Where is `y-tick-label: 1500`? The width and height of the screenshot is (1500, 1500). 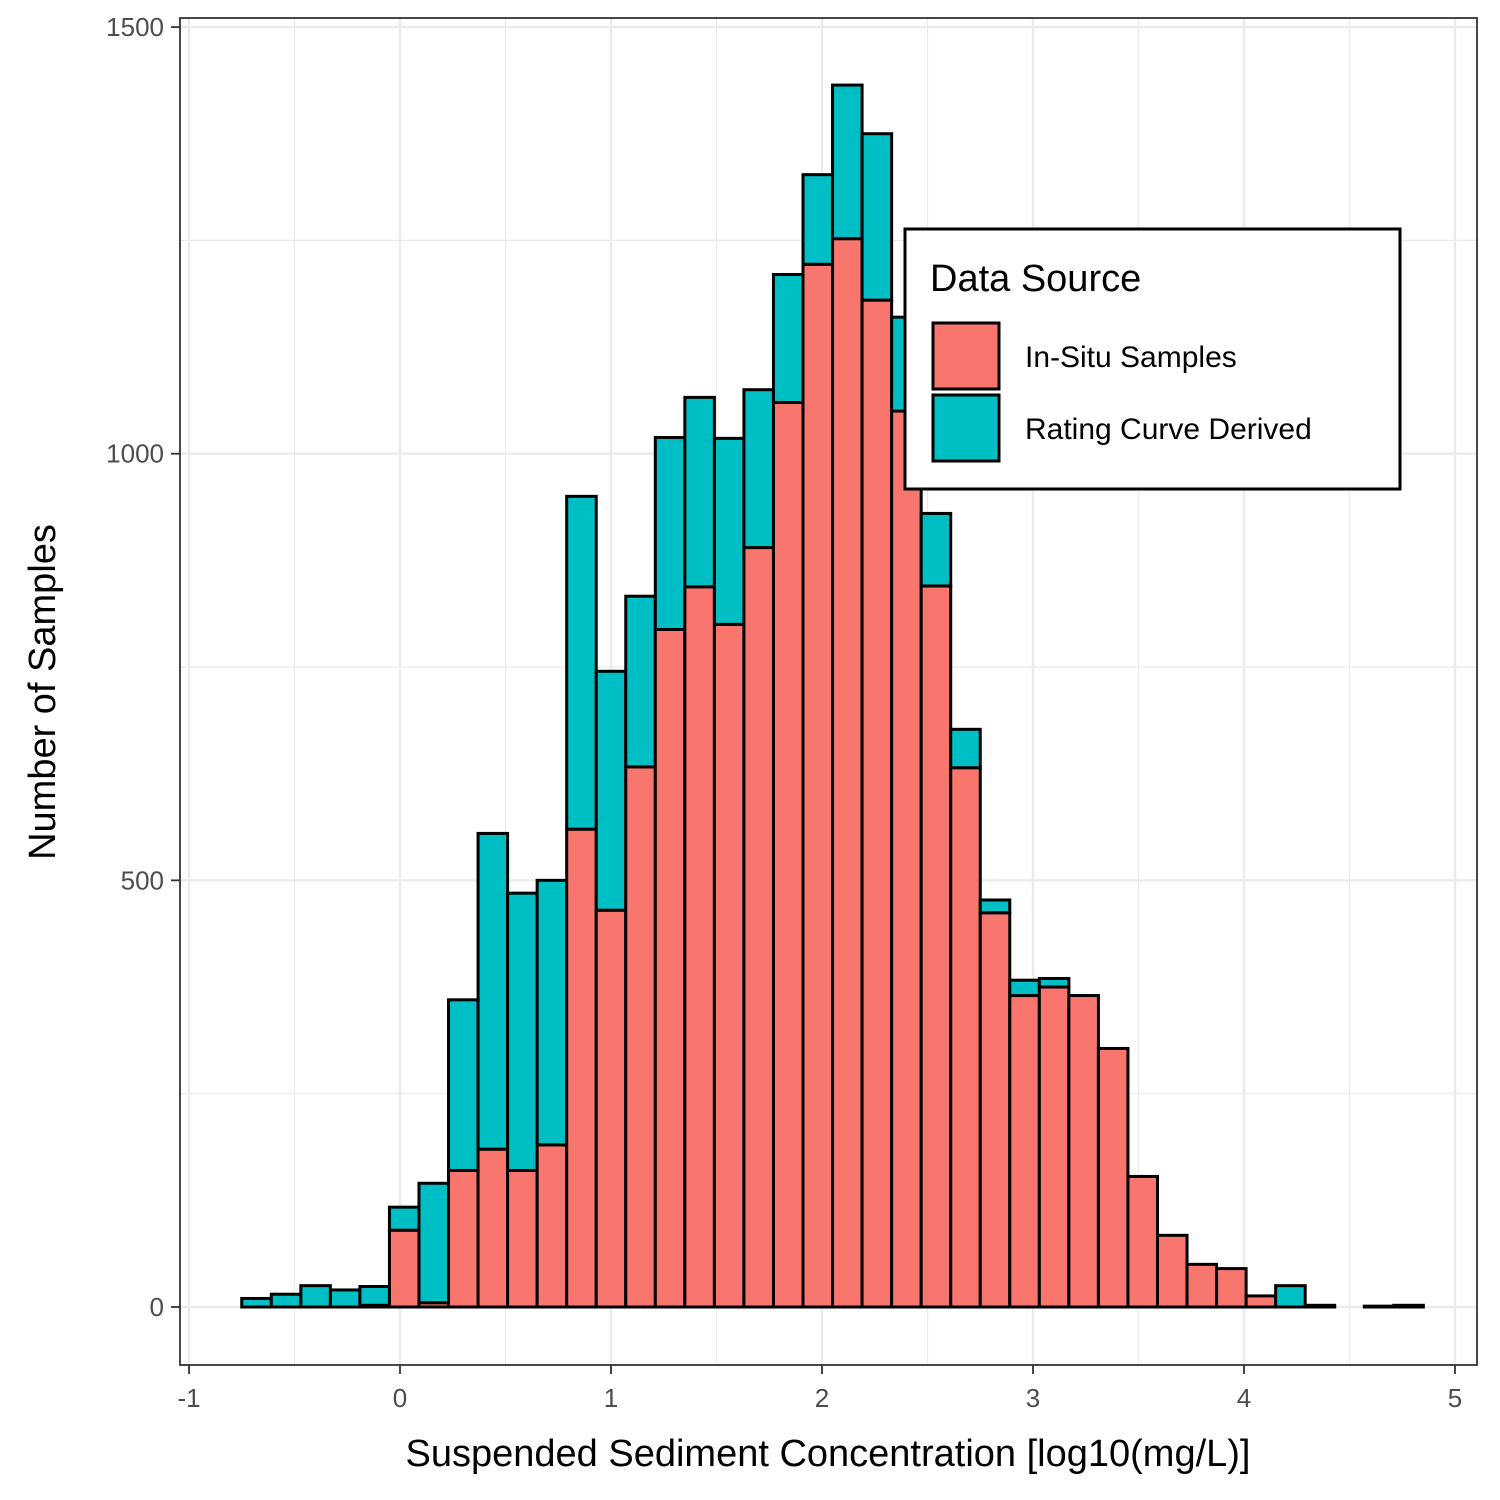
y-tick-label: 1500 is located at coordinates (135, 27).